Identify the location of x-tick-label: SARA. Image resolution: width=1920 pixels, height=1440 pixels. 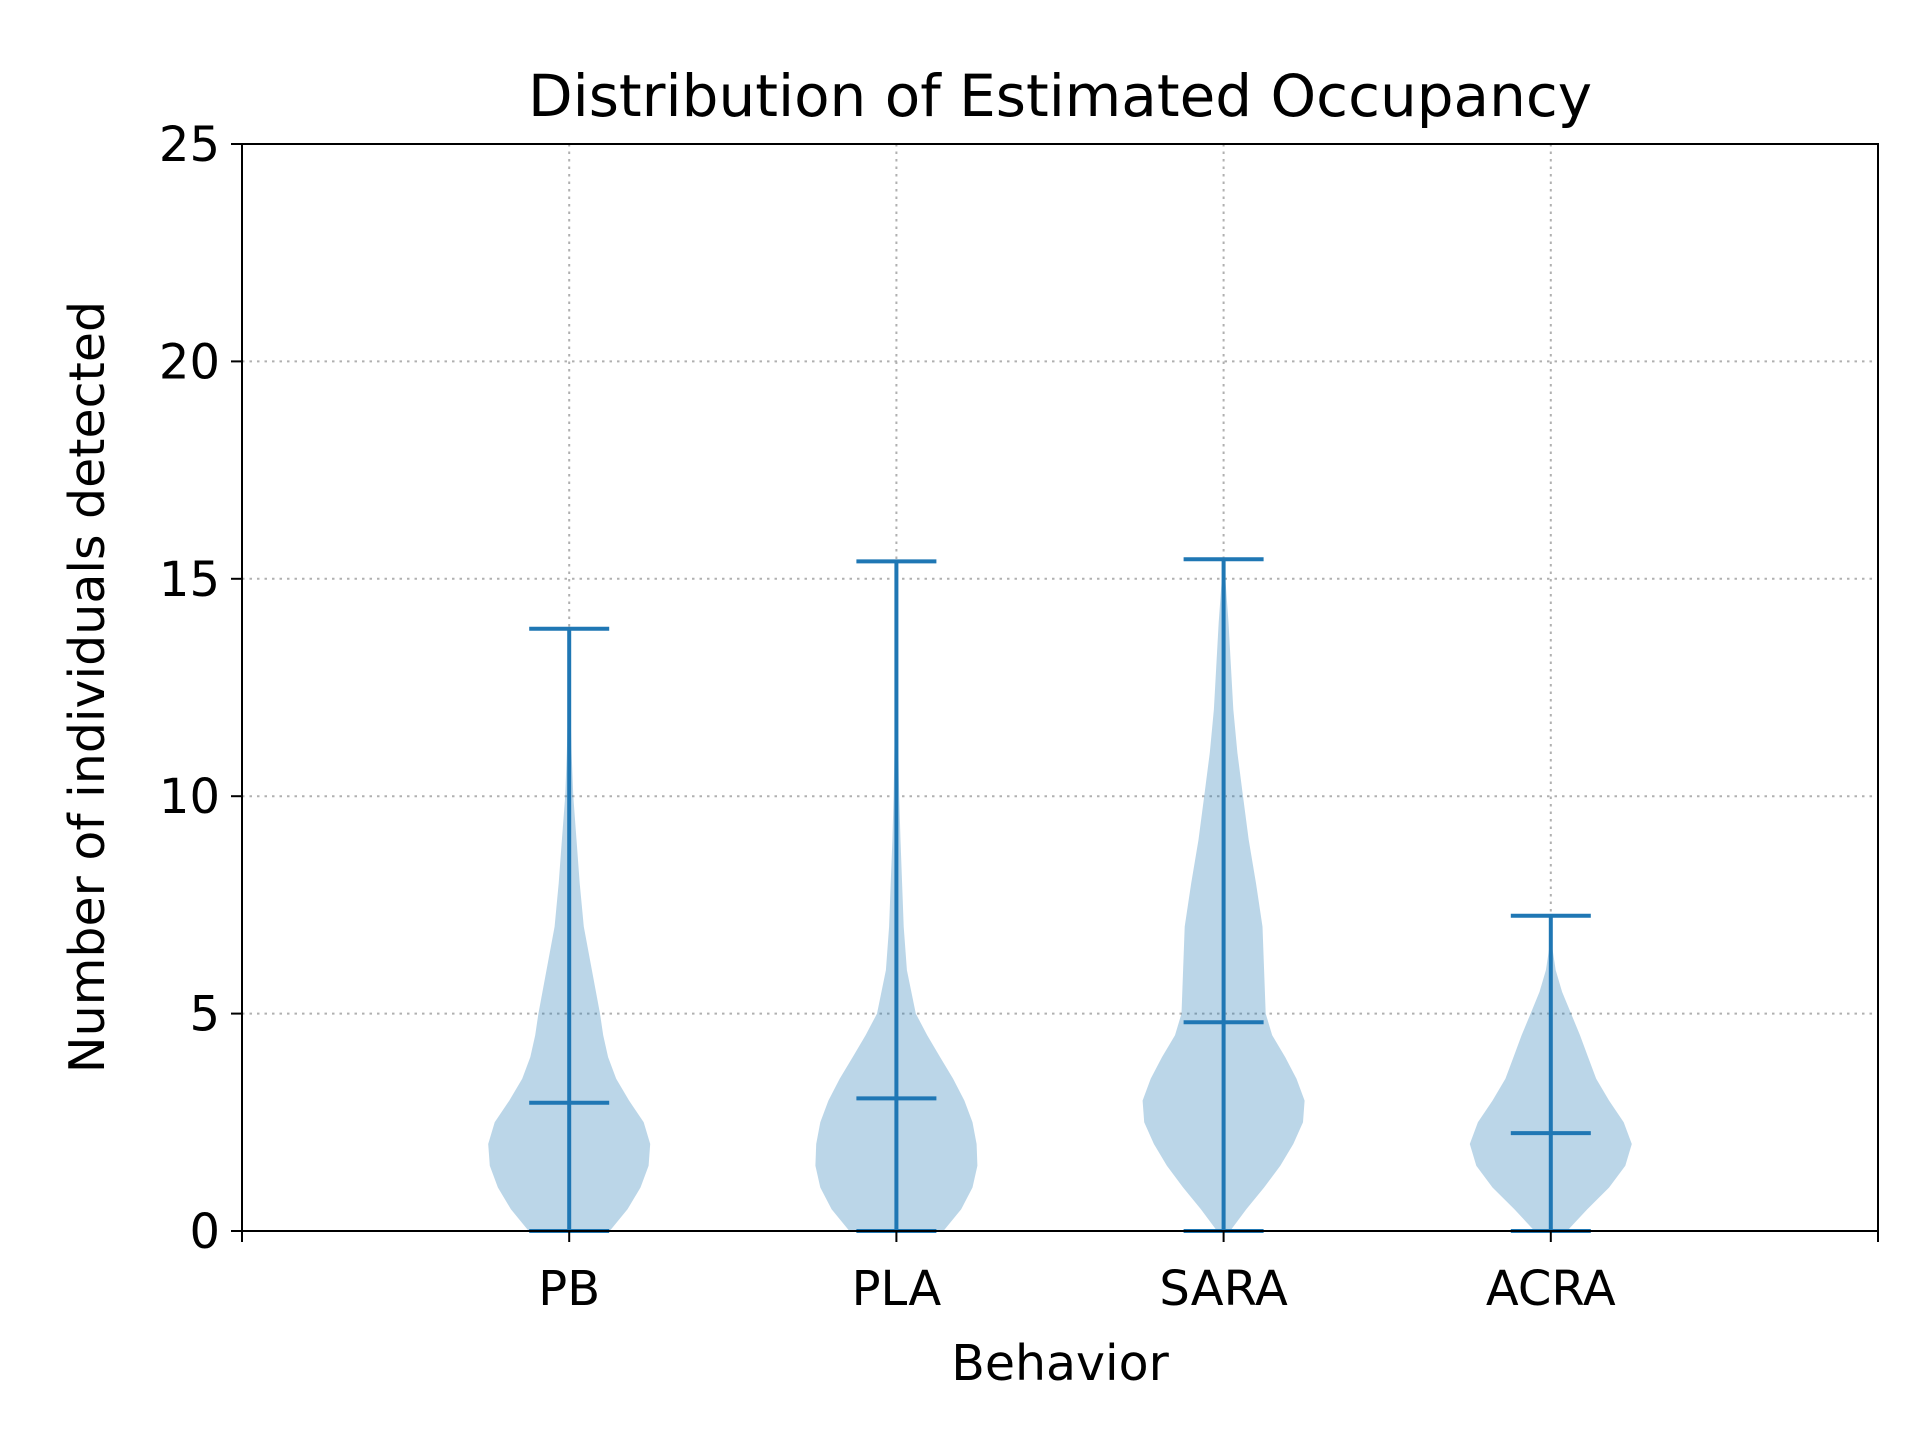
(1223, 1289).